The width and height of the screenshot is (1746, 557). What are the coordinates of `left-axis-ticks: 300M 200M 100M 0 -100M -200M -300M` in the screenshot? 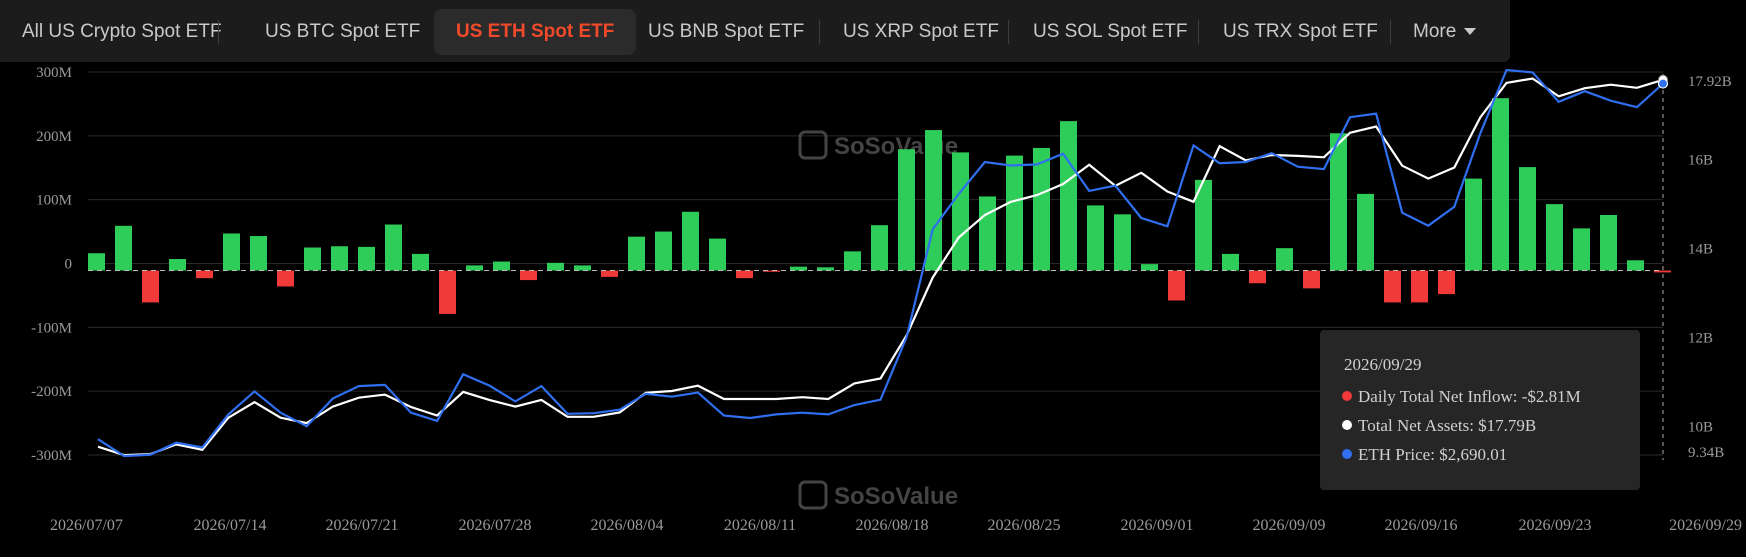 It's located at (51, 264).